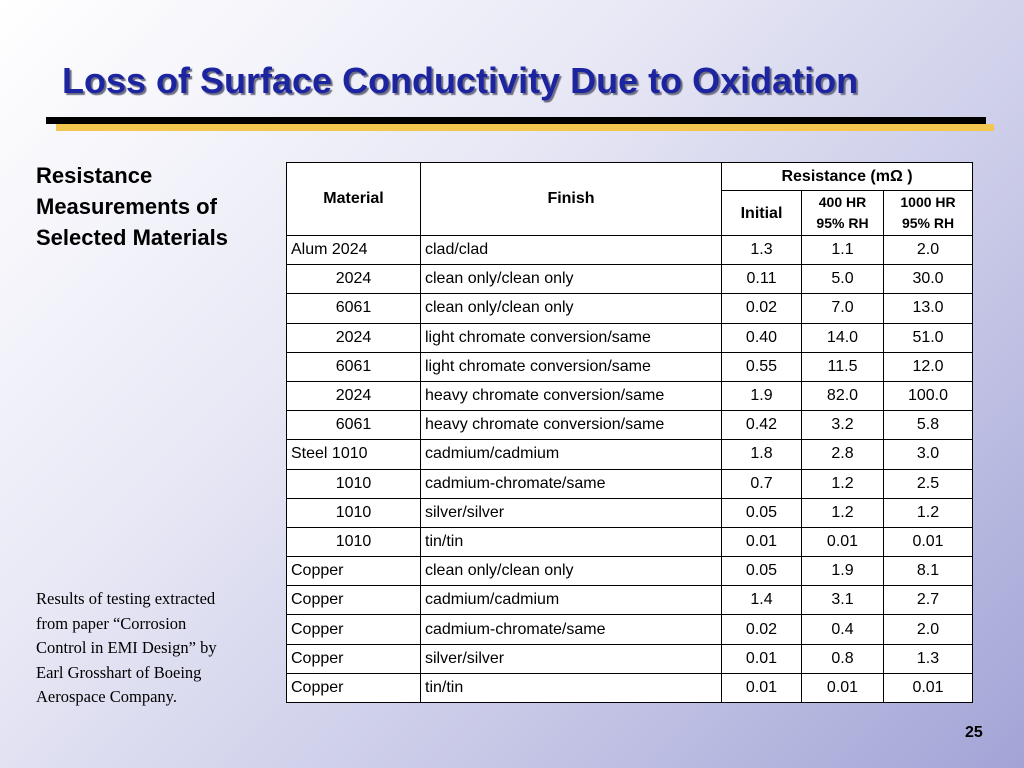 The image size is (1024, 768). What do you see at coordinates (974, 732) in the screenshot?
I see `page-number: 25` at bounding box center [974, 732].